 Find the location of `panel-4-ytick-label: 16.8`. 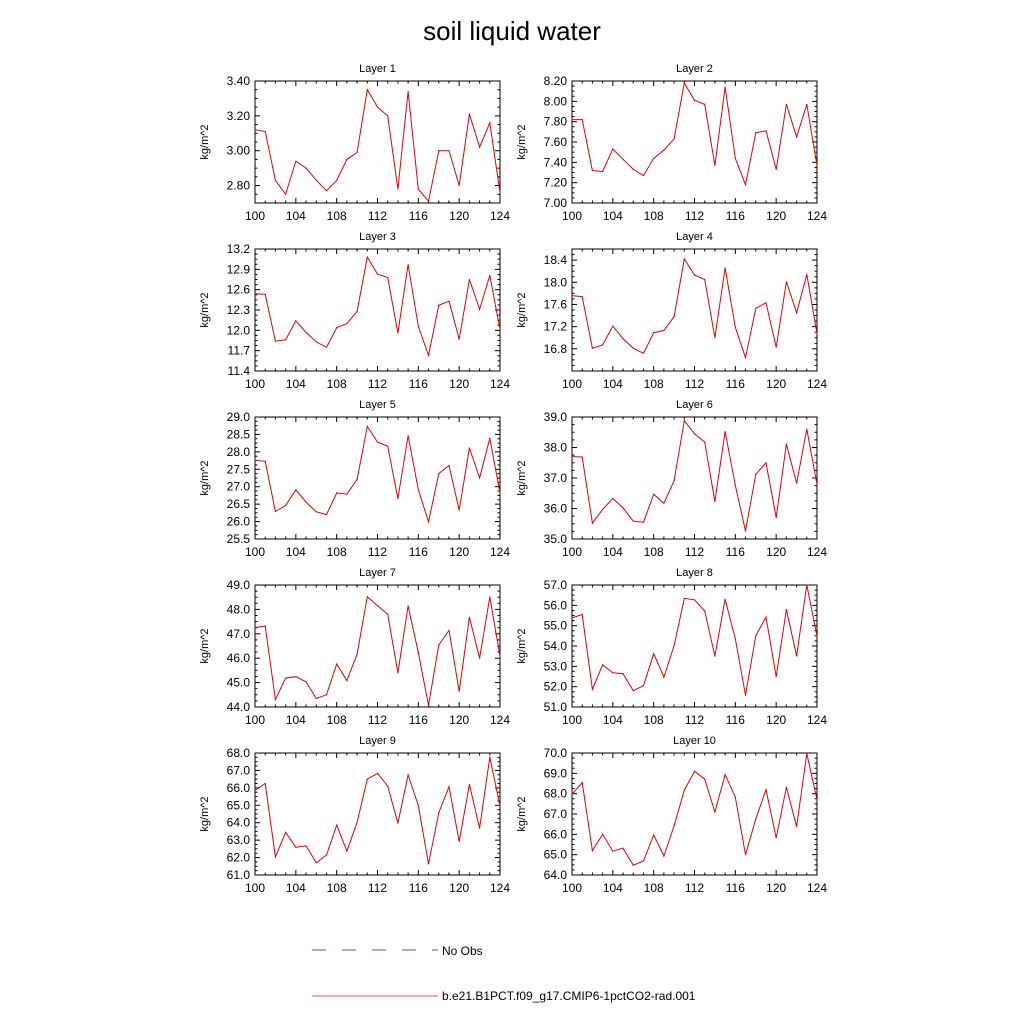

panel-4-ytick-label: 16.8 is located at coordinates (556, 349).